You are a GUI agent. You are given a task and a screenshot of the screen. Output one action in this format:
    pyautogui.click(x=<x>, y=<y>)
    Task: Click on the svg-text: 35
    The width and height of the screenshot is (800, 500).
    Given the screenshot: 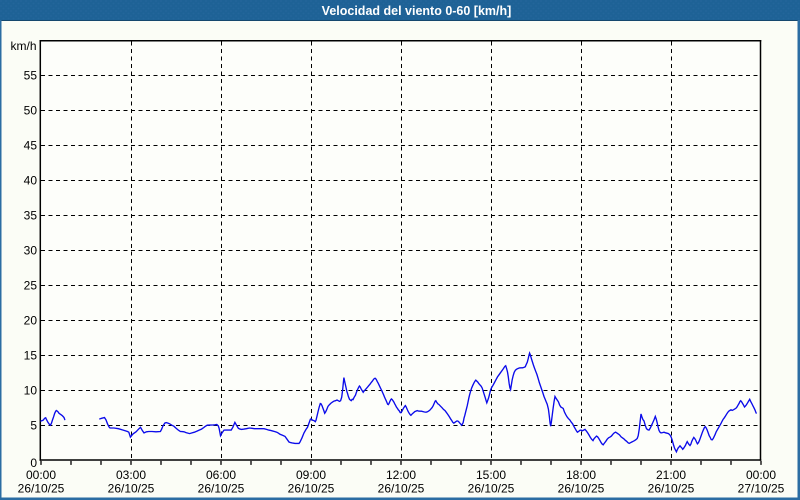 What is the action you would take?
    pyautogui.click(x=31, y=216)
    